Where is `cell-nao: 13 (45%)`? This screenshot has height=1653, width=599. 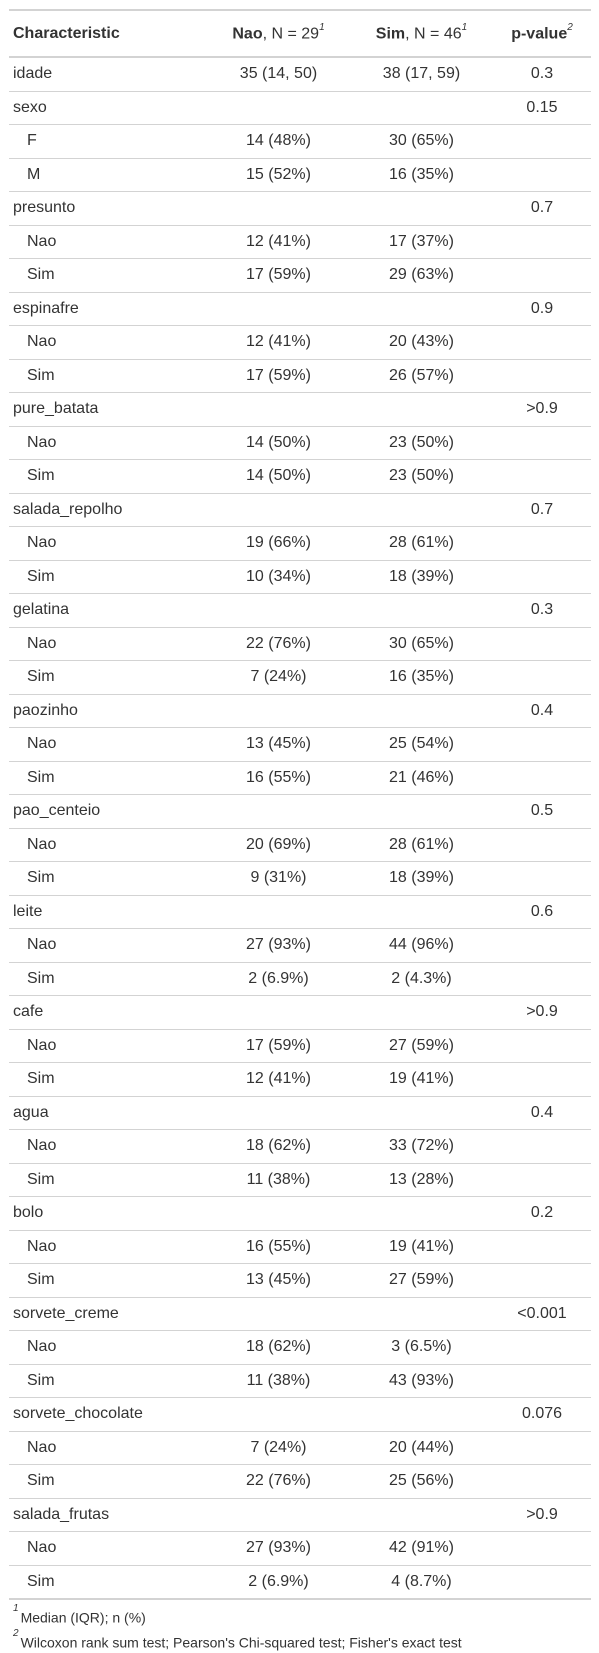 cell-nao: 13 (45%) is located at coordinates (278, 744).